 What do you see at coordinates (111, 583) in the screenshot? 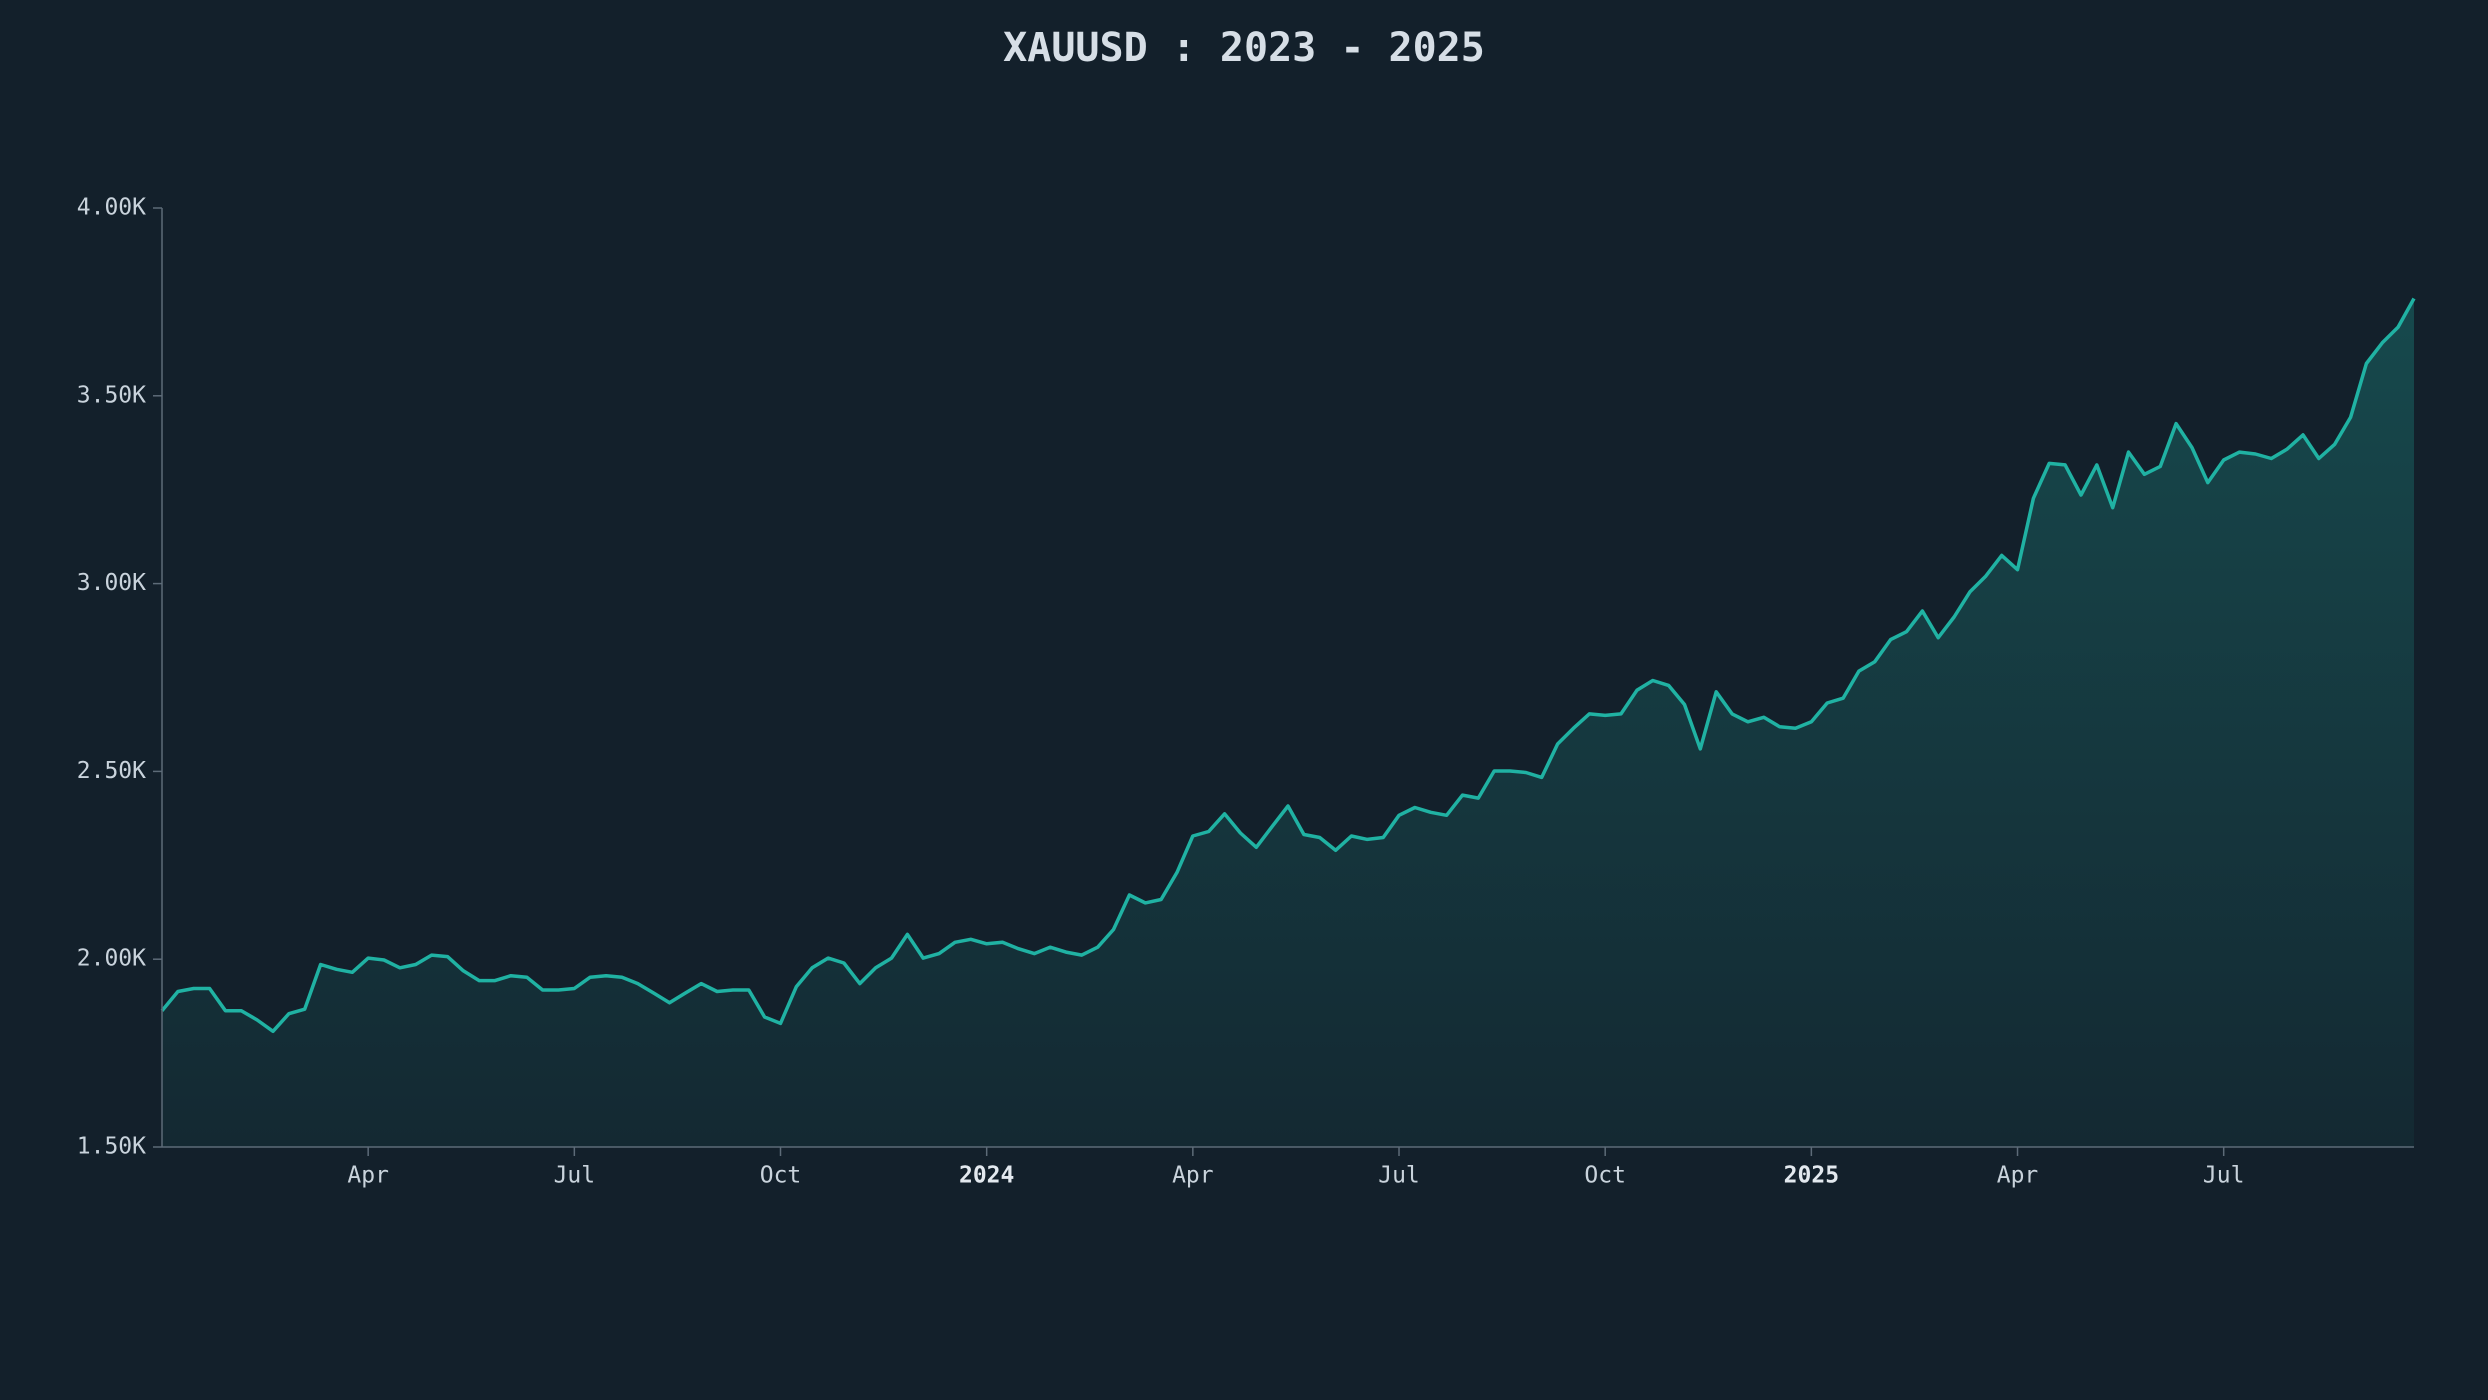
I see `y-tick-label: 3.00K` at bounding box center [111, 583].